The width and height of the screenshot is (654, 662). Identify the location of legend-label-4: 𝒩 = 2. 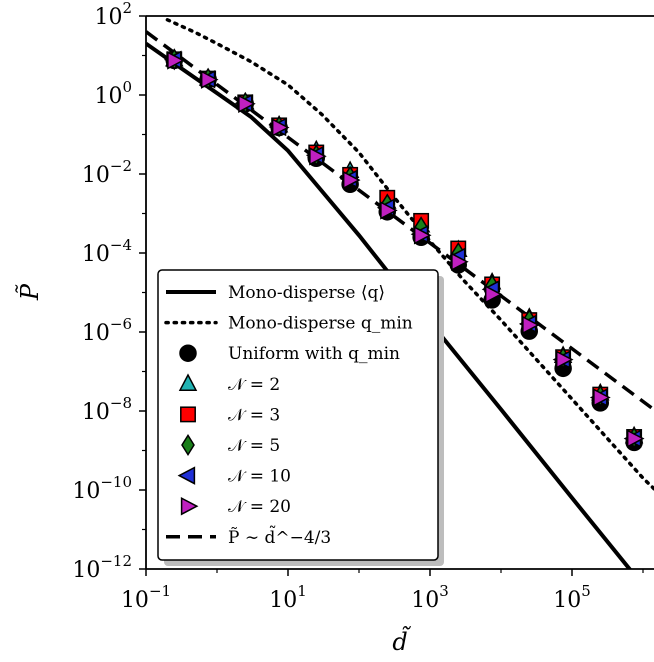
(254, 385).